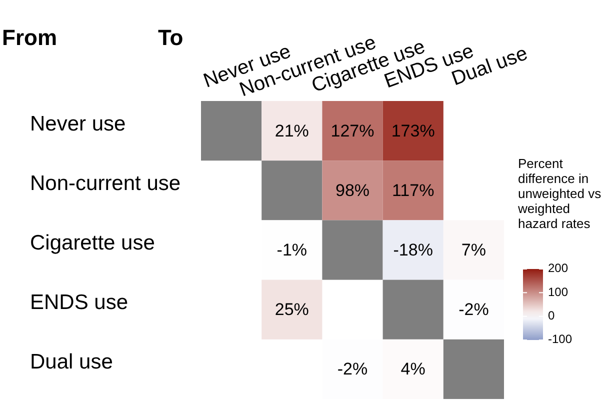  Describe the element at coordinates (352, 190) in the screenshot. I see `data-label: 98%` at that location.